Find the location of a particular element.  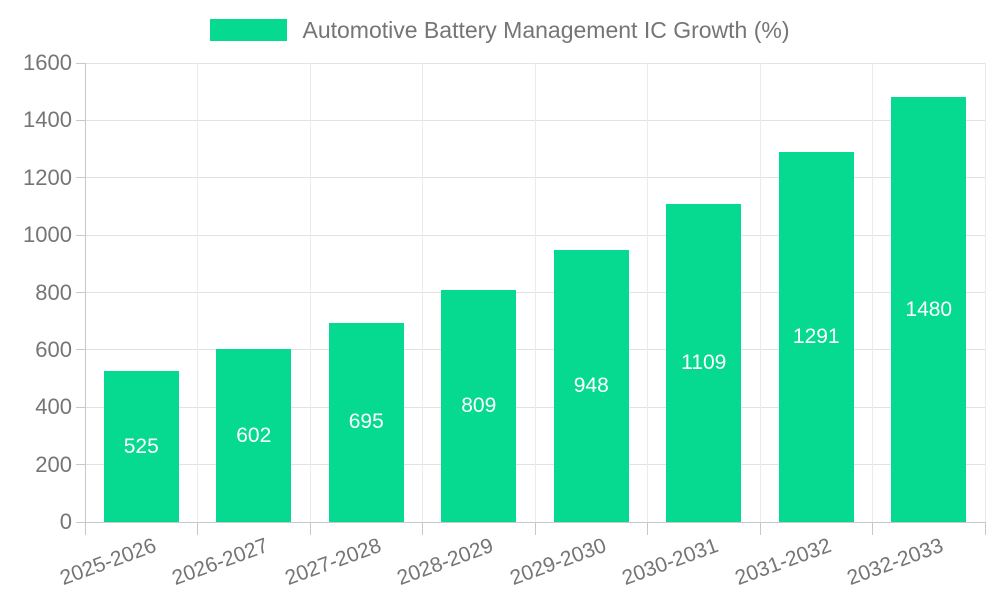

bar: 525 is located at coordinates (141, 446).